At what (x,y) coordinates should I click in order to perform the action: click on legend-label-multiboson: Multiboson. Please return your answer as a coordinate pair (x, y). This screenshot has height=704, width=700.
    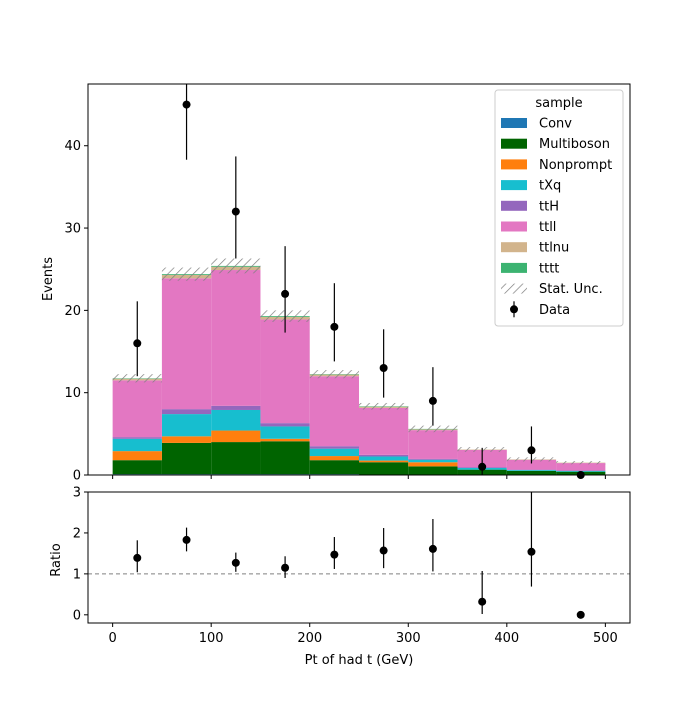
    Looking at the image, I should click on (574, 144).